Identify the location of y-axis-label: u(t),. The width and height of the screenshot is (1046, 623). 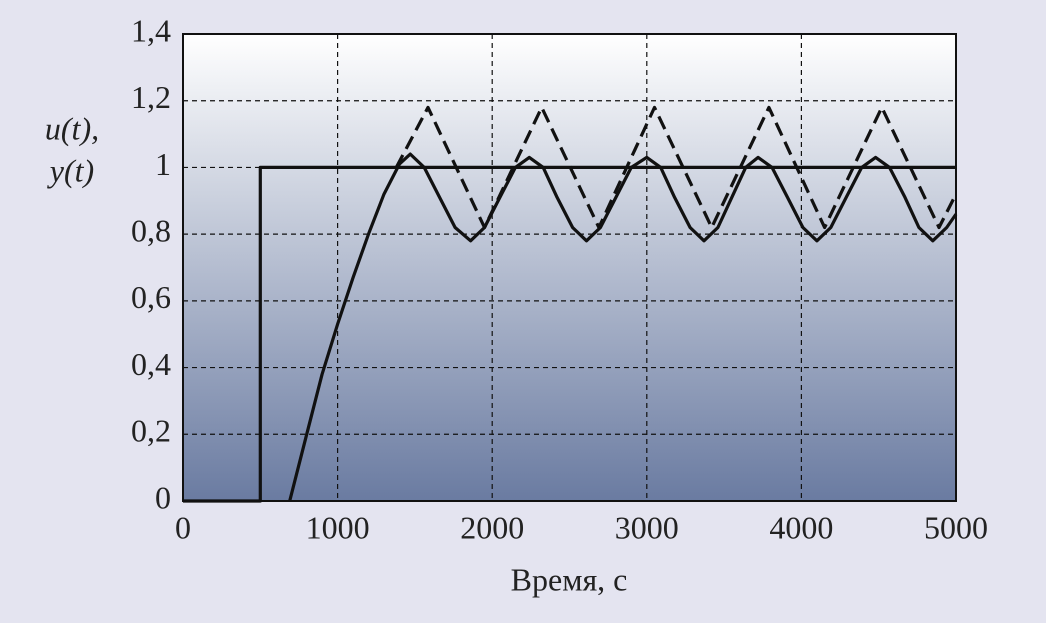
(72, 128).